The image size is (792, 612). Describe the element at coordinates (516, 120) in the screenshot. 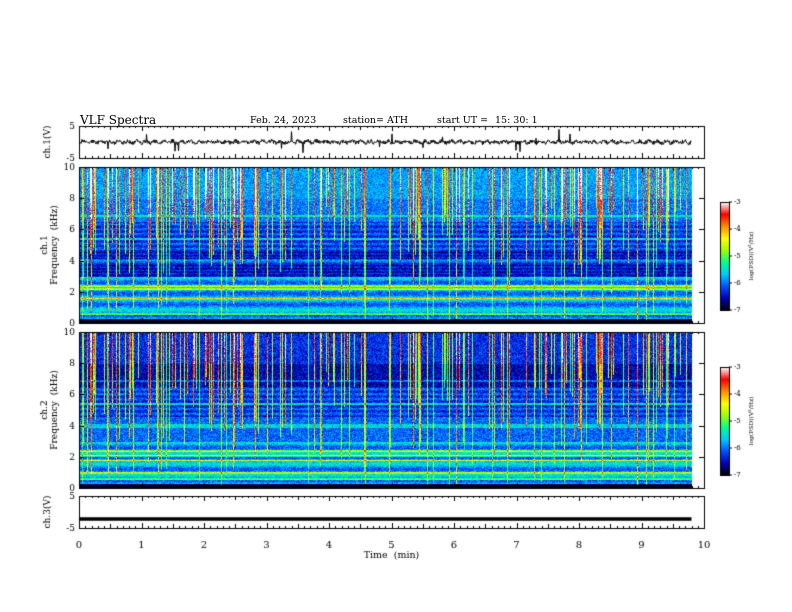

I see `start-ut-value: 15: 30: 1` at that location.